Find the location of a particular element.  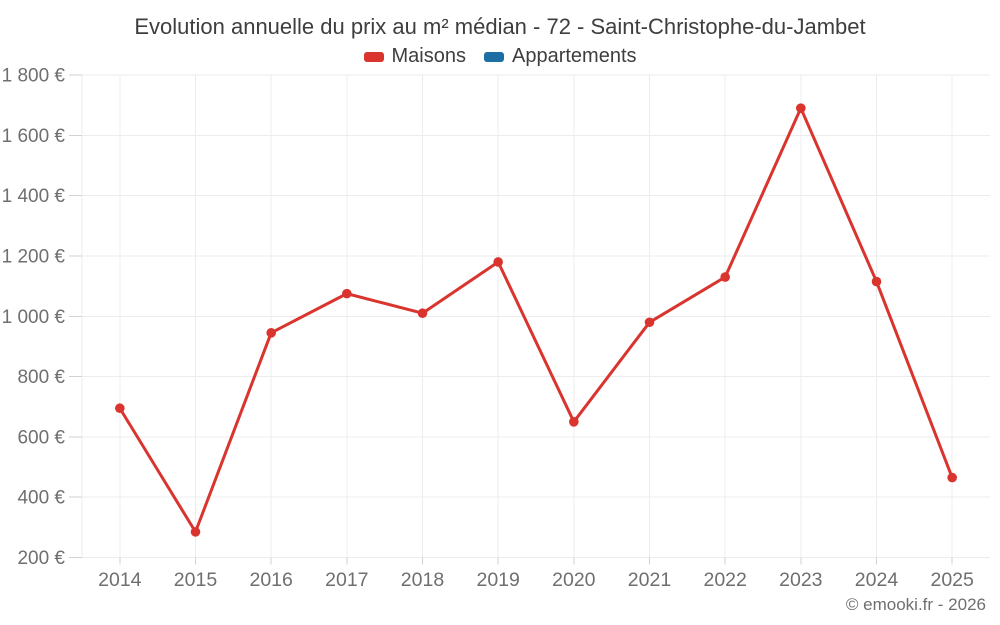

x-tick-label-2019: 2019 is located at coordinates (497, 580).